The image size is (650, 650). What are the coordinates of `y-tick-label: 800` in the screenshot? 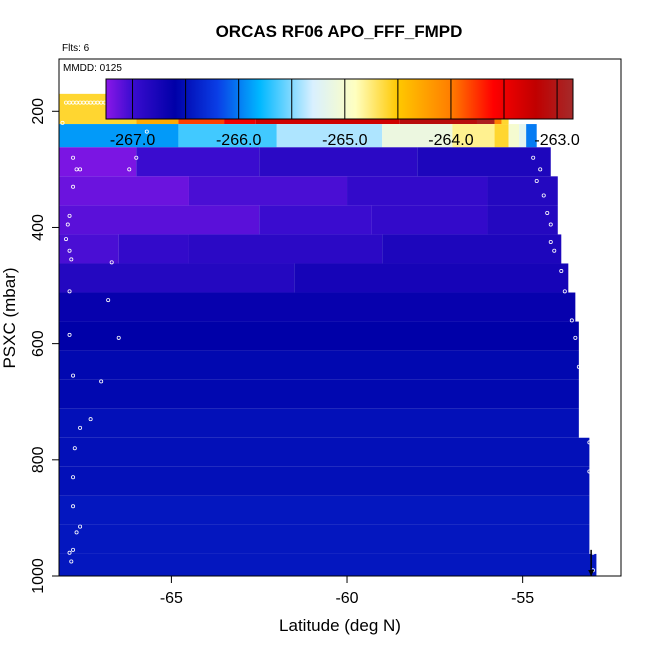 It's located at (38, 459).